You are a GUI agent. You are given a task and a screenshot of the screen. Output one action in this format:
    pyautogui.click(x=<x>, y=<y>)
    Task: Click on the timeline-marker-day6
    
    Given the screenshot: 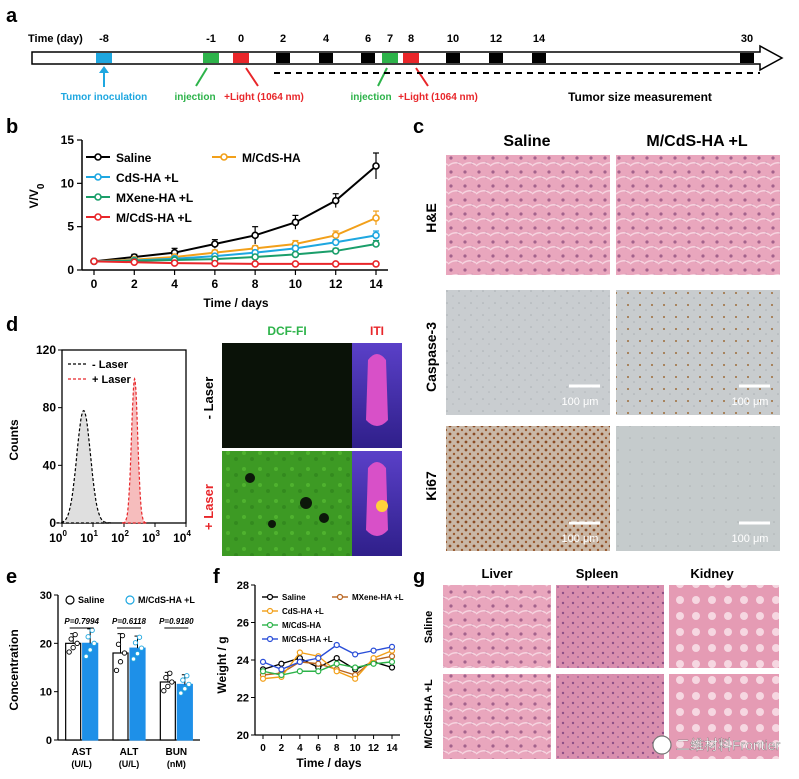 What is the action you would take?
    pyautogui.click(x=368, y=58)
    